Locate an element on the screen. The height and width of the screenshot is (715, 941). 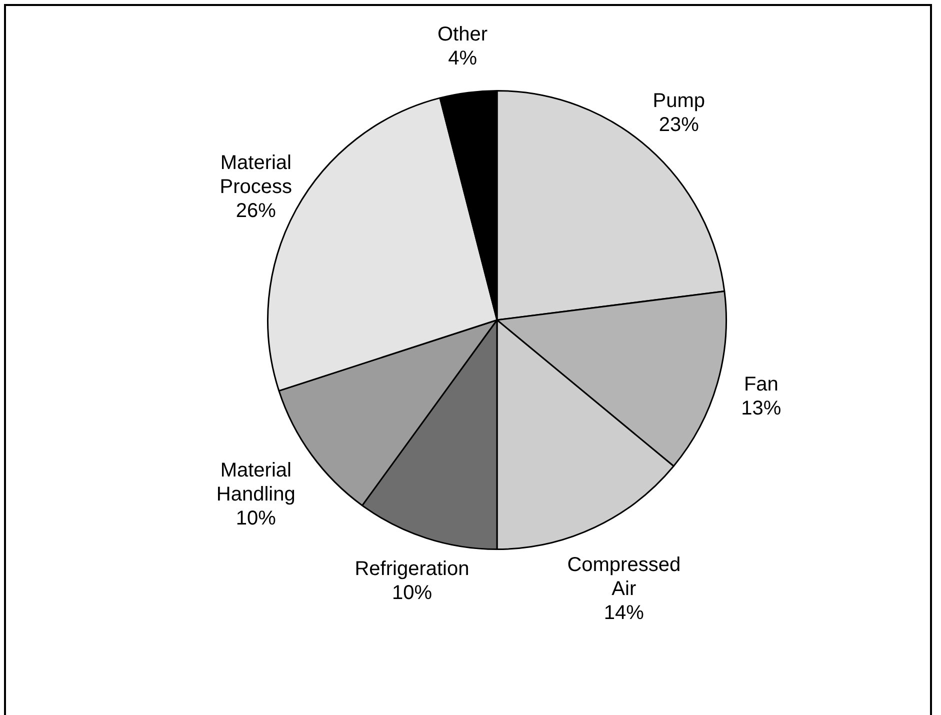
slice-label: Compressed Air is located at coordinates (624, 577).